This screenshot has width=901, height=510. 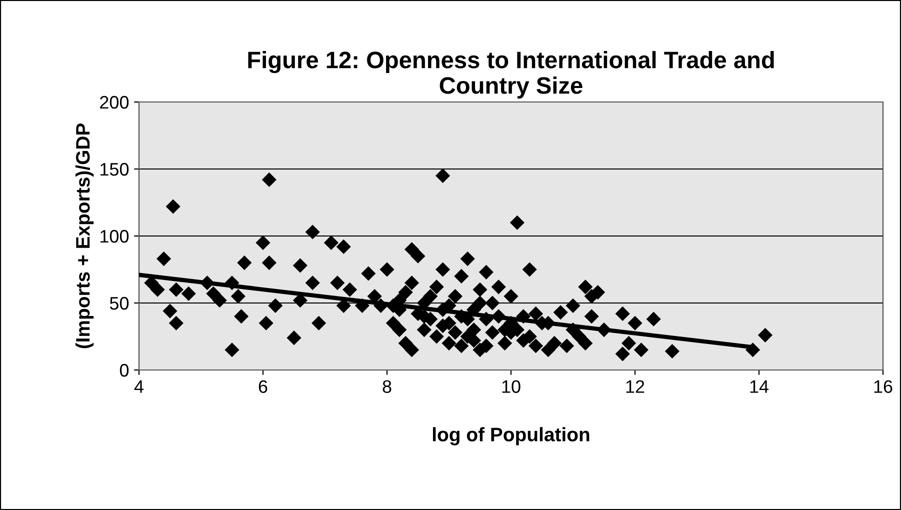 What do you see at coordinates (263, 386) in the screenshot?
I see `x-tick-label: 6` at bounding box center [263, 386].